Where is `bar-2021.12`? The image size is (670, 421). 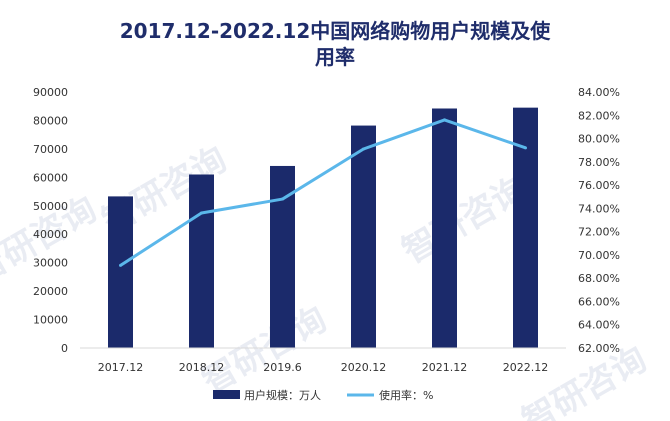
bar-2021.12 is located at coordinates (444, 228).